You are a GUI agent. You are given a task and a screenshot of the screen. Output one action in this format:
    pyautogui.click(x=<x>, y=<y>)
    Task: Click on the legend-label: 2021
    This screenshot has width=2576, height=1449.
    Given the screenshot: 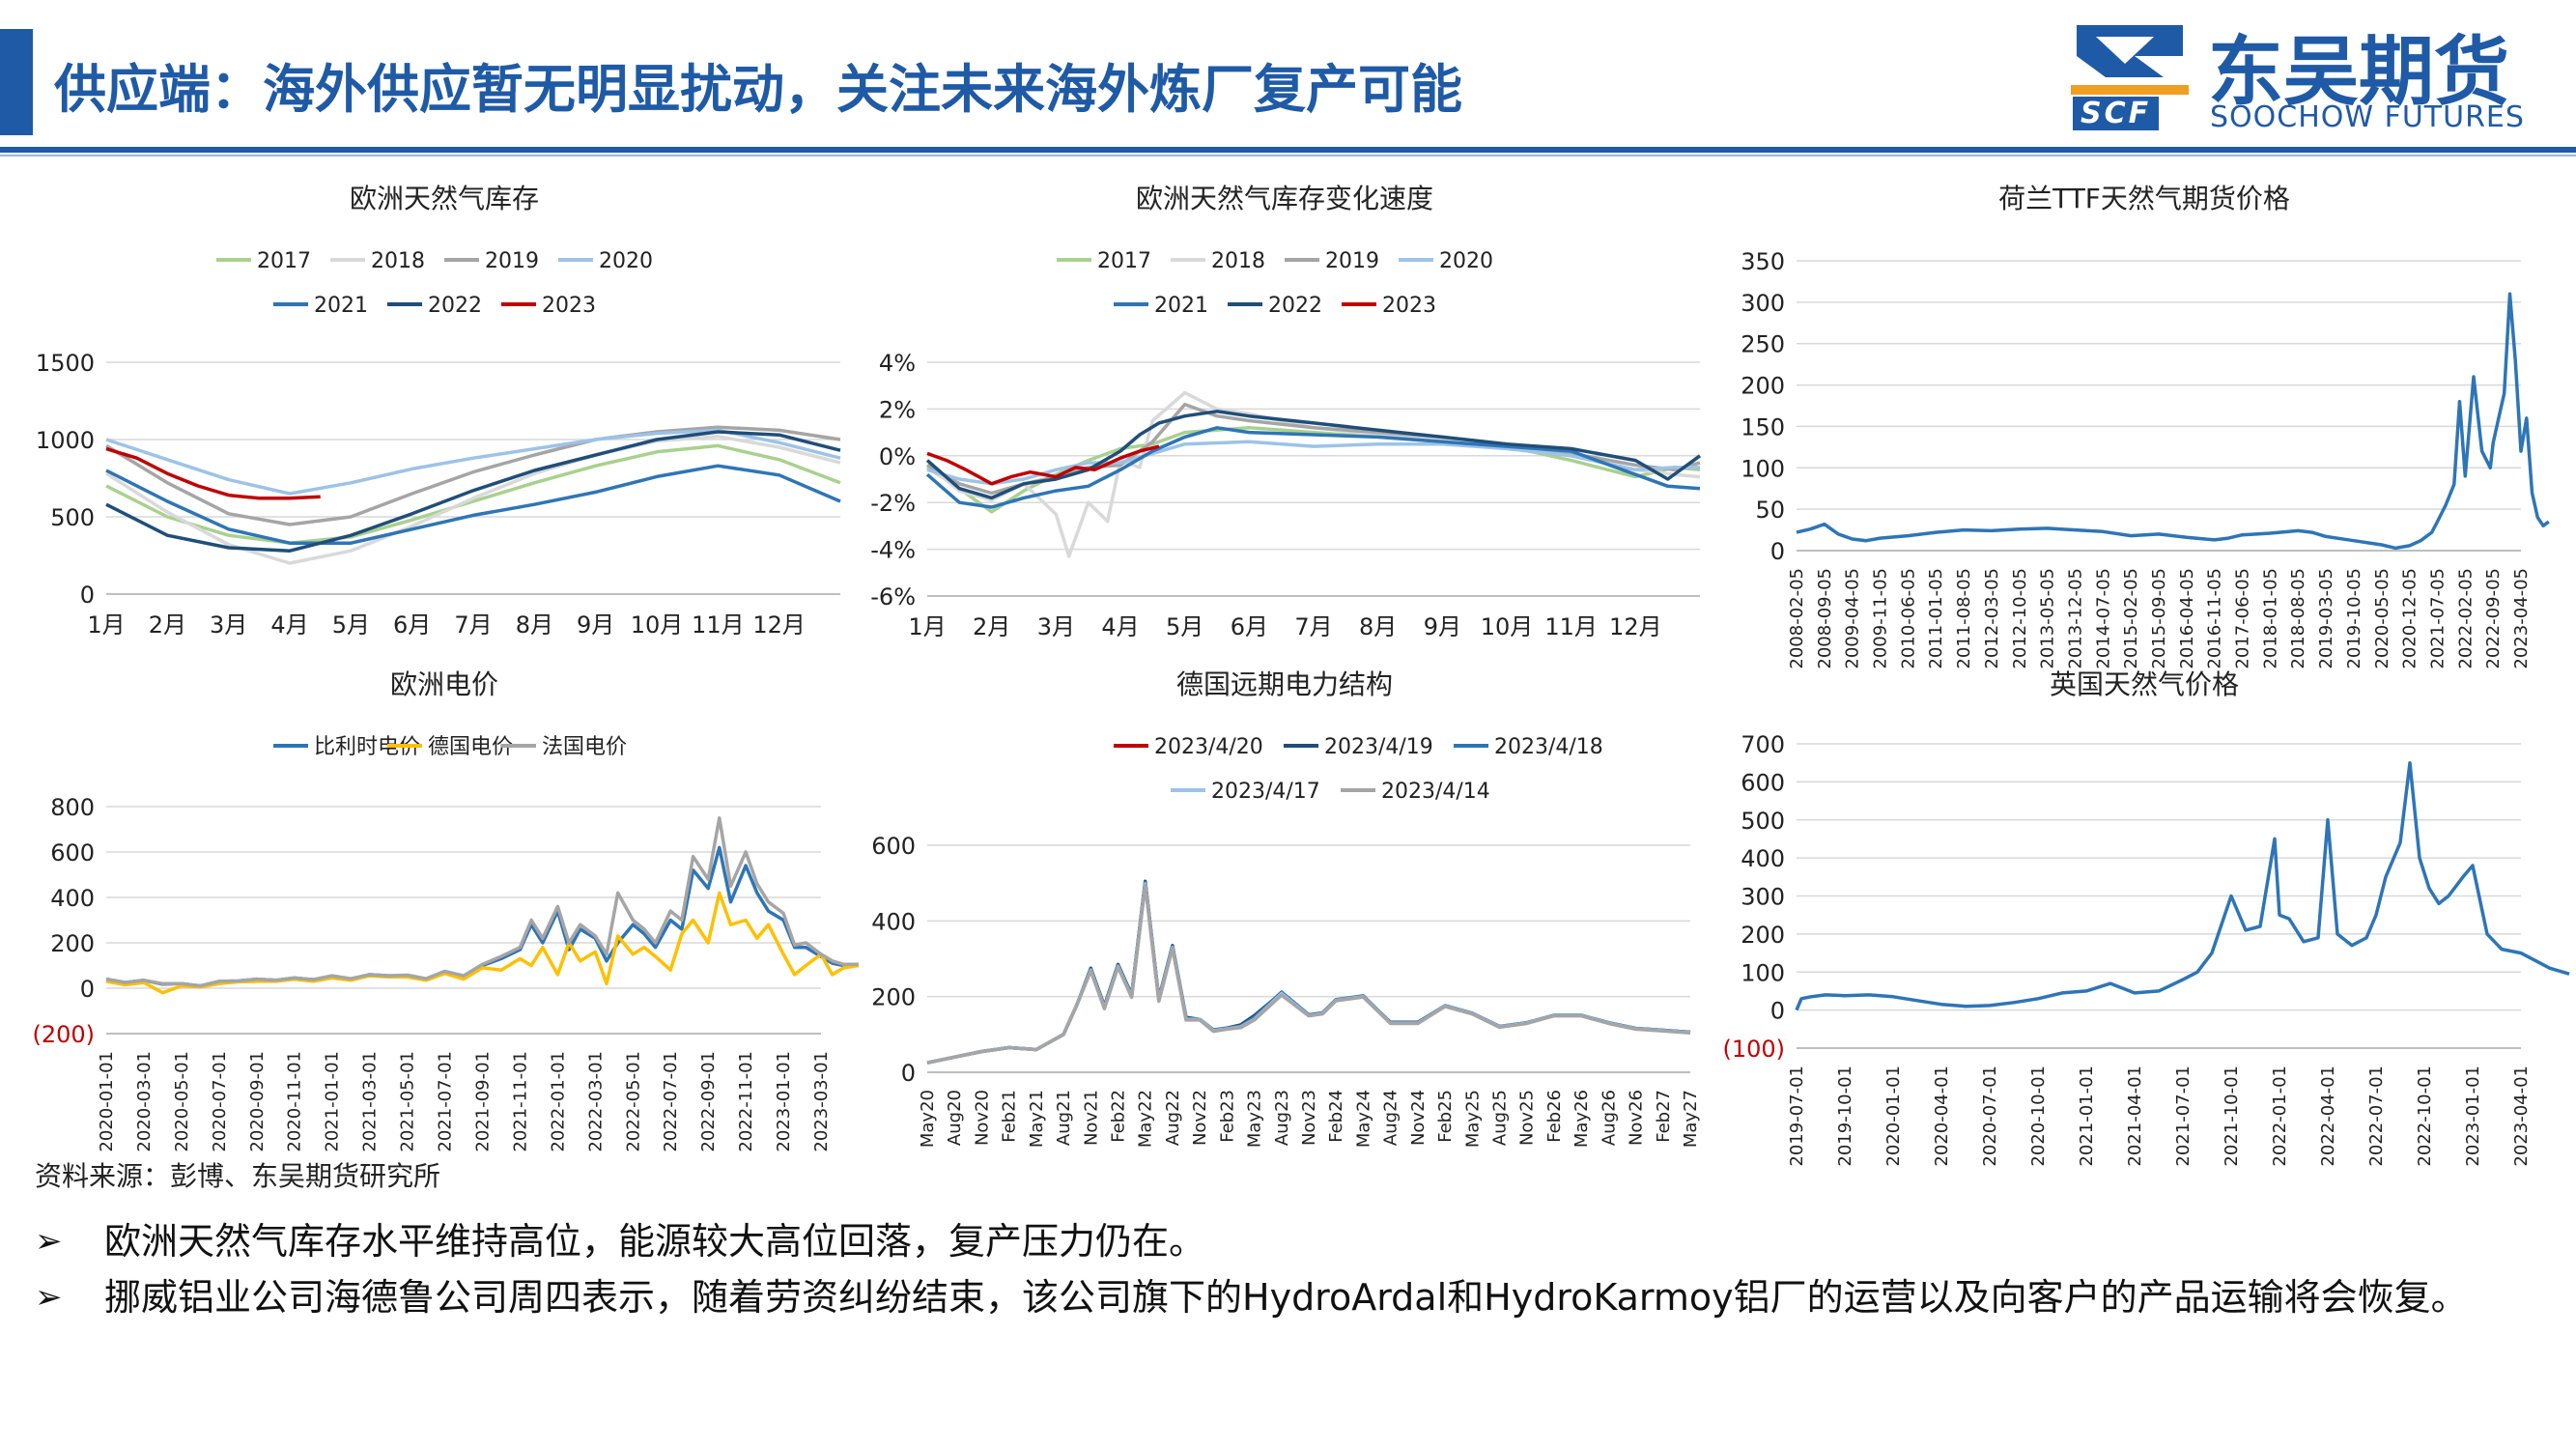 What is the action you would take?
    pyautogui.click(x=1181, y=306)
    